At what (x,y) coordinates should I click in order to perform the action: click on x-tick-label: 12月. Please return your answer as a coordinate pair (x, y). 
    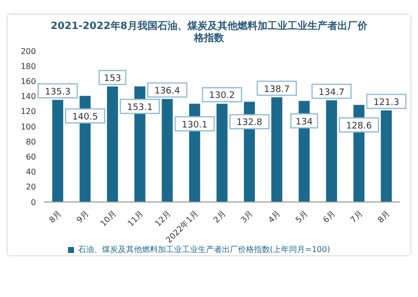
    Looking at the image, I should click on (163, 218).